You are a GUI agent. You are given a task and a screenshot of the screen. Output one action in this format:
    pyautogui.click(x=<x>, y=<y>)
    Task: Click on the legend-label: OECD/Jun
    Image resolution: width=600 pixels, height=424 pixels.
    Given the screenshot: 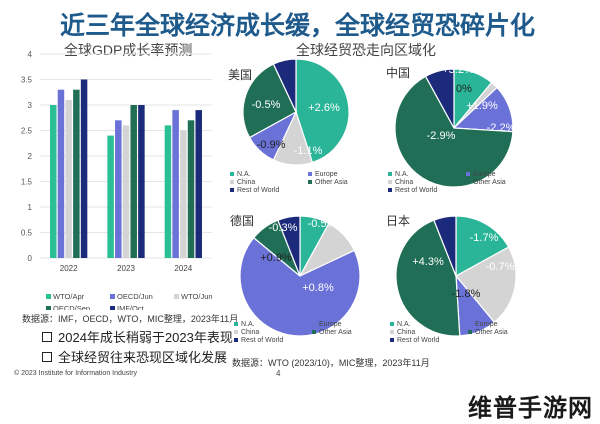 What is the action you would take?
    pyautogui.click(x=135, y=296)
    